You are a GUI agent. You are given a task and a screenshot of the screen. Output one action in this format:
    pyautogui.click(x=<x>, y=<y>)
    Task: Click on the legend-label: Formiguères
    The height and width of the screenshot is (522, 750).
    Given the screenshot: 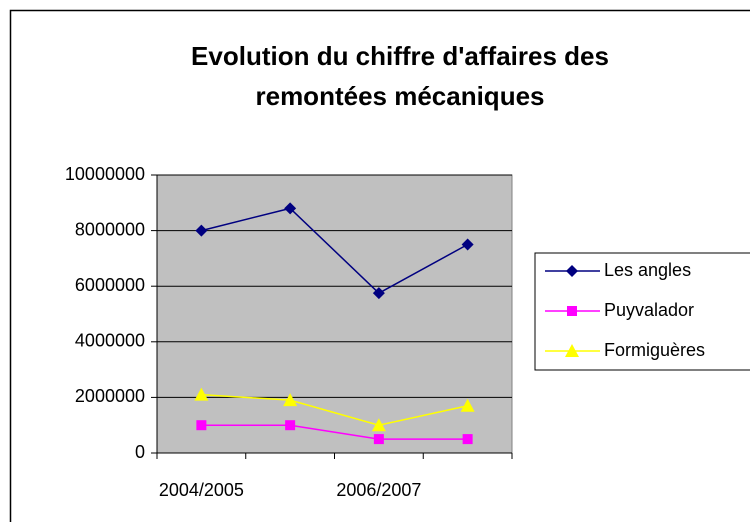 What is the action you would take?
    pyautogui.click(x=654, y=350)
    